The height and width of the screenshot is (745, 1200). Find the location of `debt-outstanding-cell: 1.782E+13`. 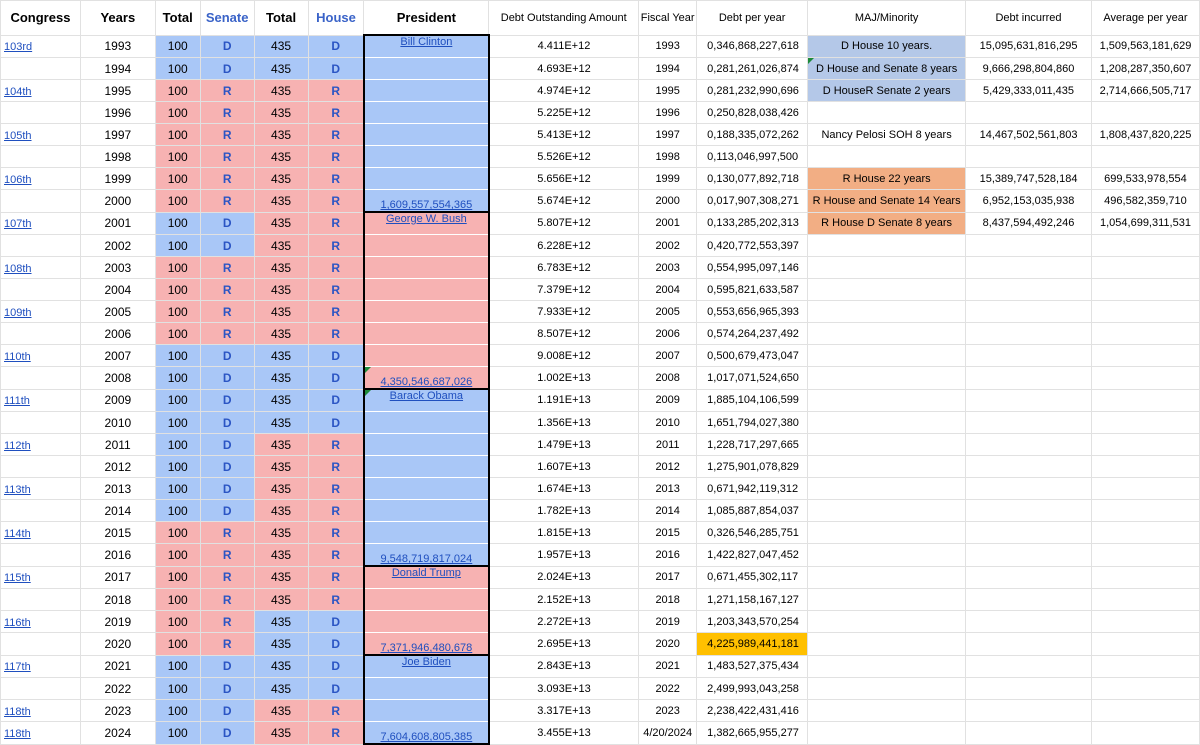

debt-outstanding-cell: 1.782E+13 is located at coordinates (564, 510).